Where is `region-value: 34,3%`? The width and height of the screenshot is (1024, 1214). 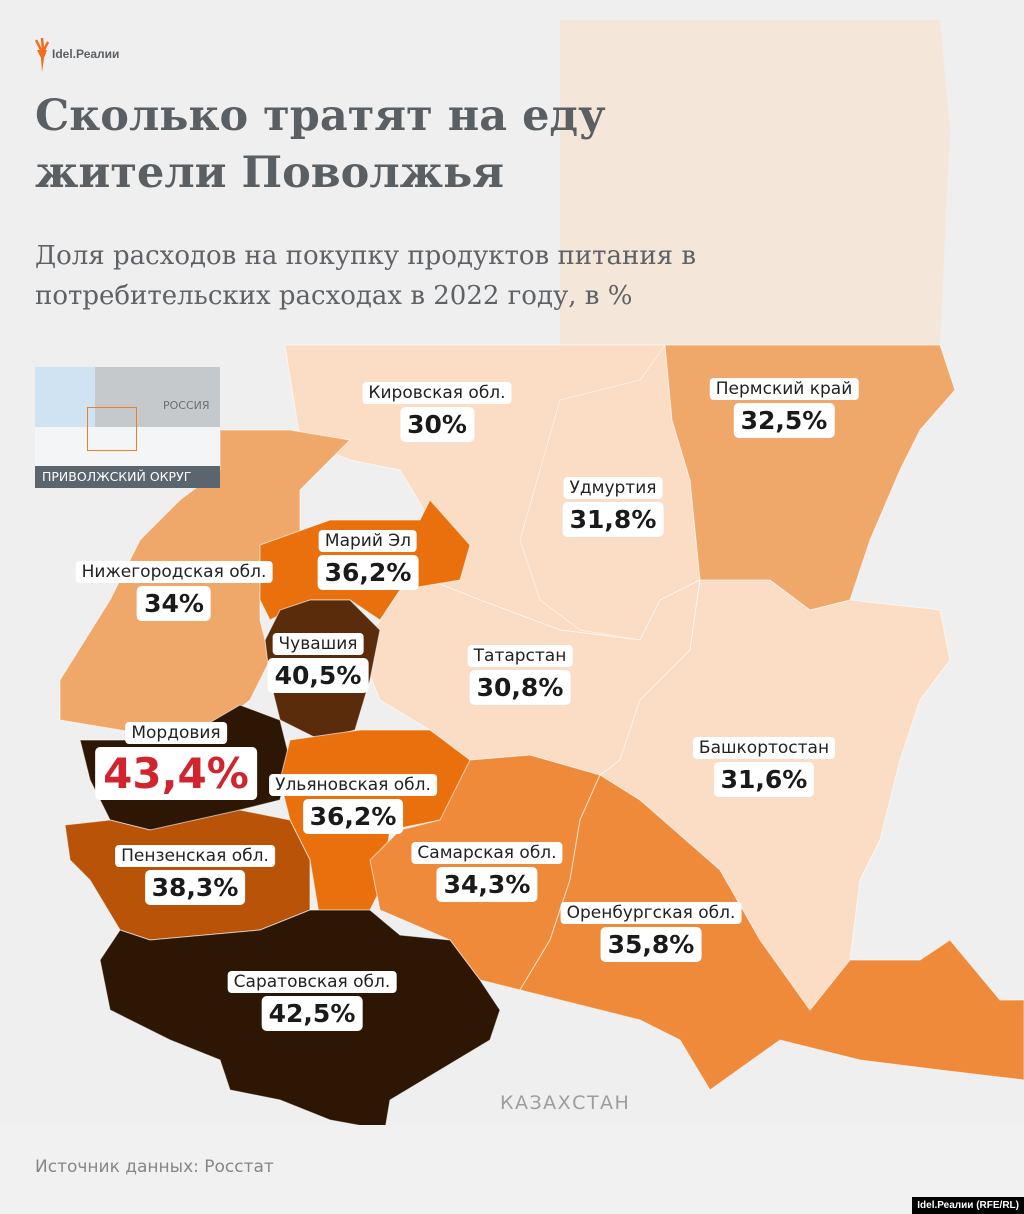 region-value: 34,3% is located at coordinates (487, 884).